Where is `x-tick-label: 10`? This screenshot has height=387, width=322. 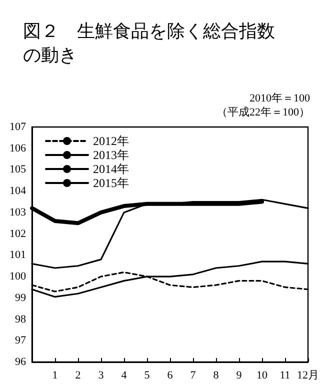
x-tick-label: 10 is located at coordinates (262, 376).